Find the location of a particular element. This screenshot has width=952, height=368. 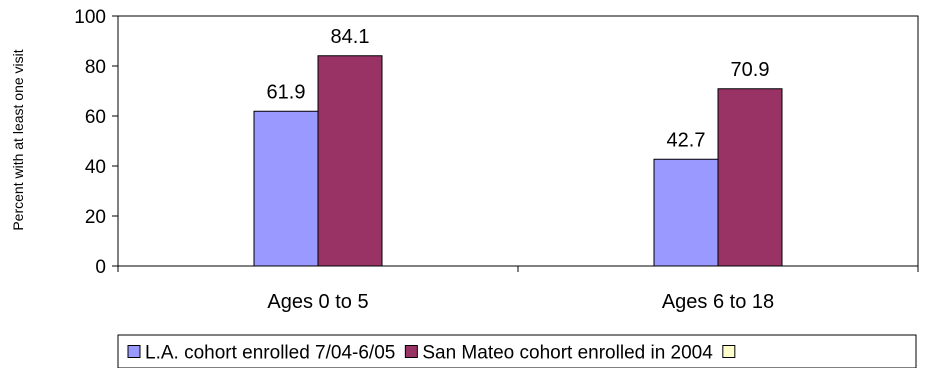

y-tick-label: 20 is located at coordinates (95, 217).